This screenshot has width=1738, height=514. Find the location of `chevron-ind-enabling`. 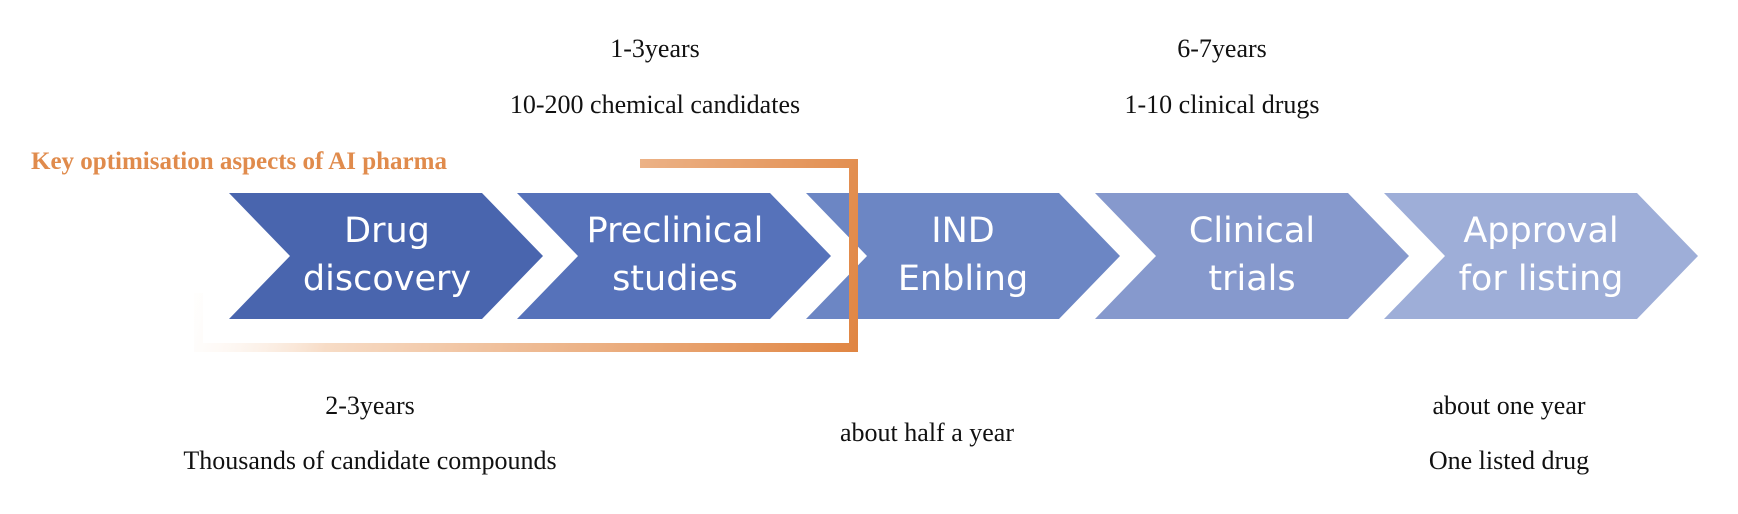

chevron-ind-enabling is located at coordinates (963, 256).